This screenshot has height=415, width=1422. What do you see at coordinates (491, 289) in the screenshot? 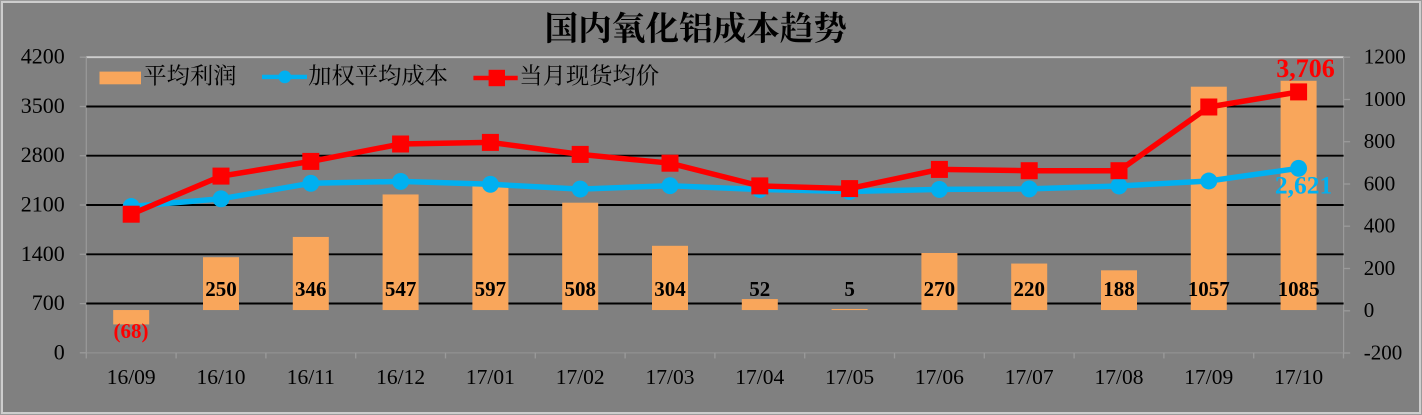
I see `svg-text: 597` at bounding box center [491, 289].